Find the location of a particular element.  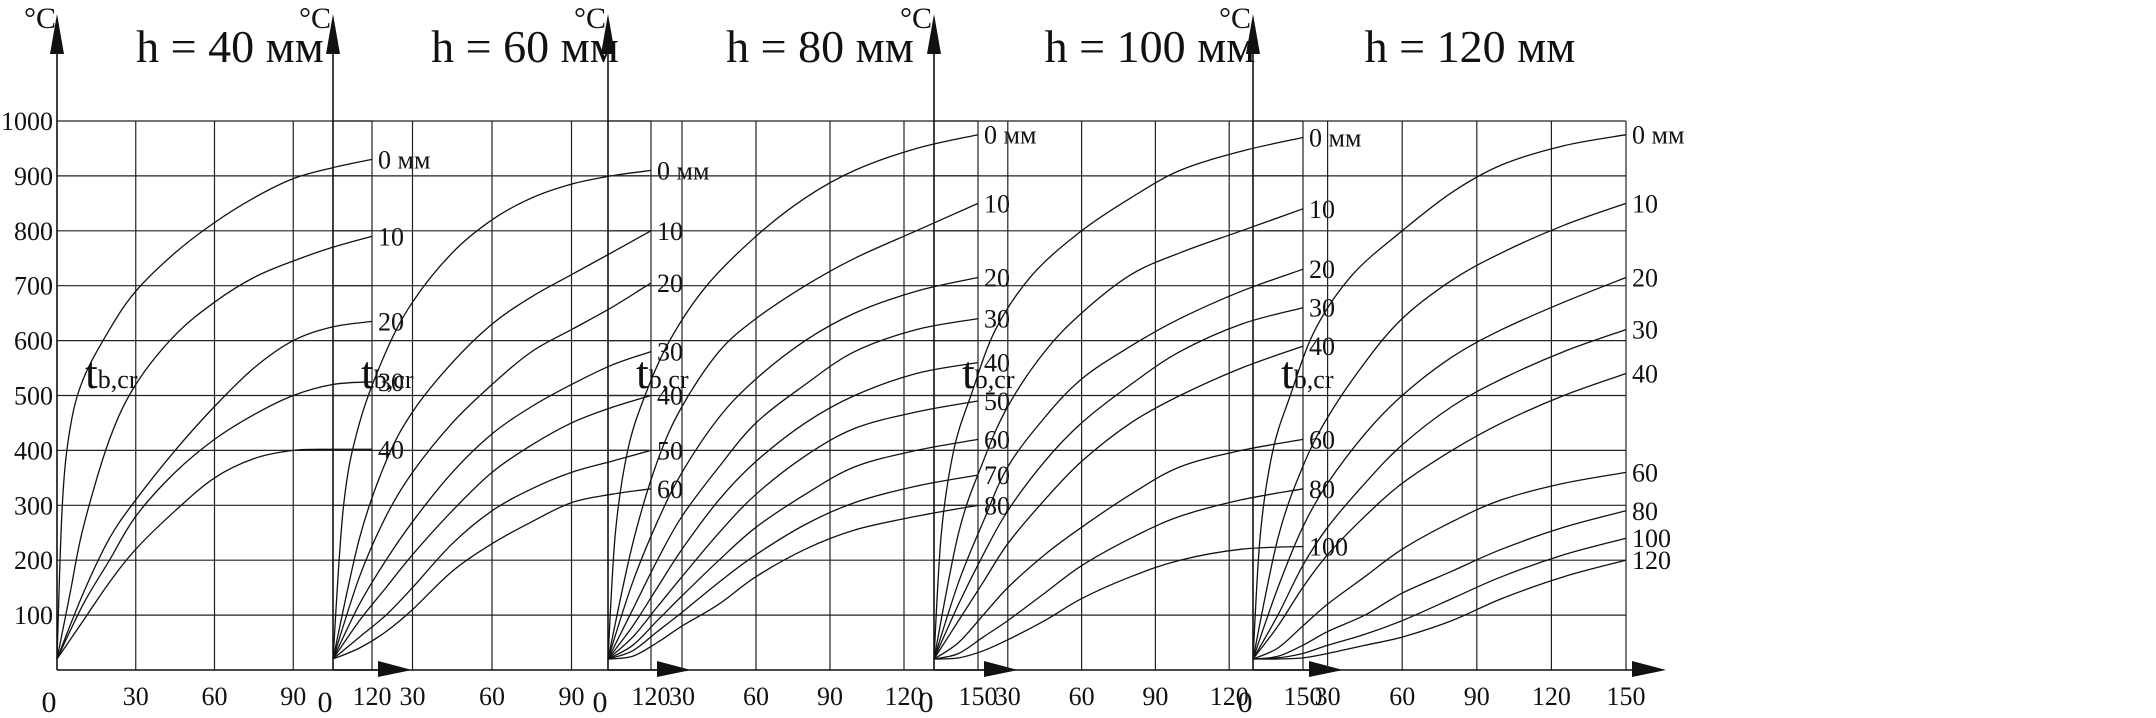

y-tick-label: 600 is located at coordinates (33, 341).